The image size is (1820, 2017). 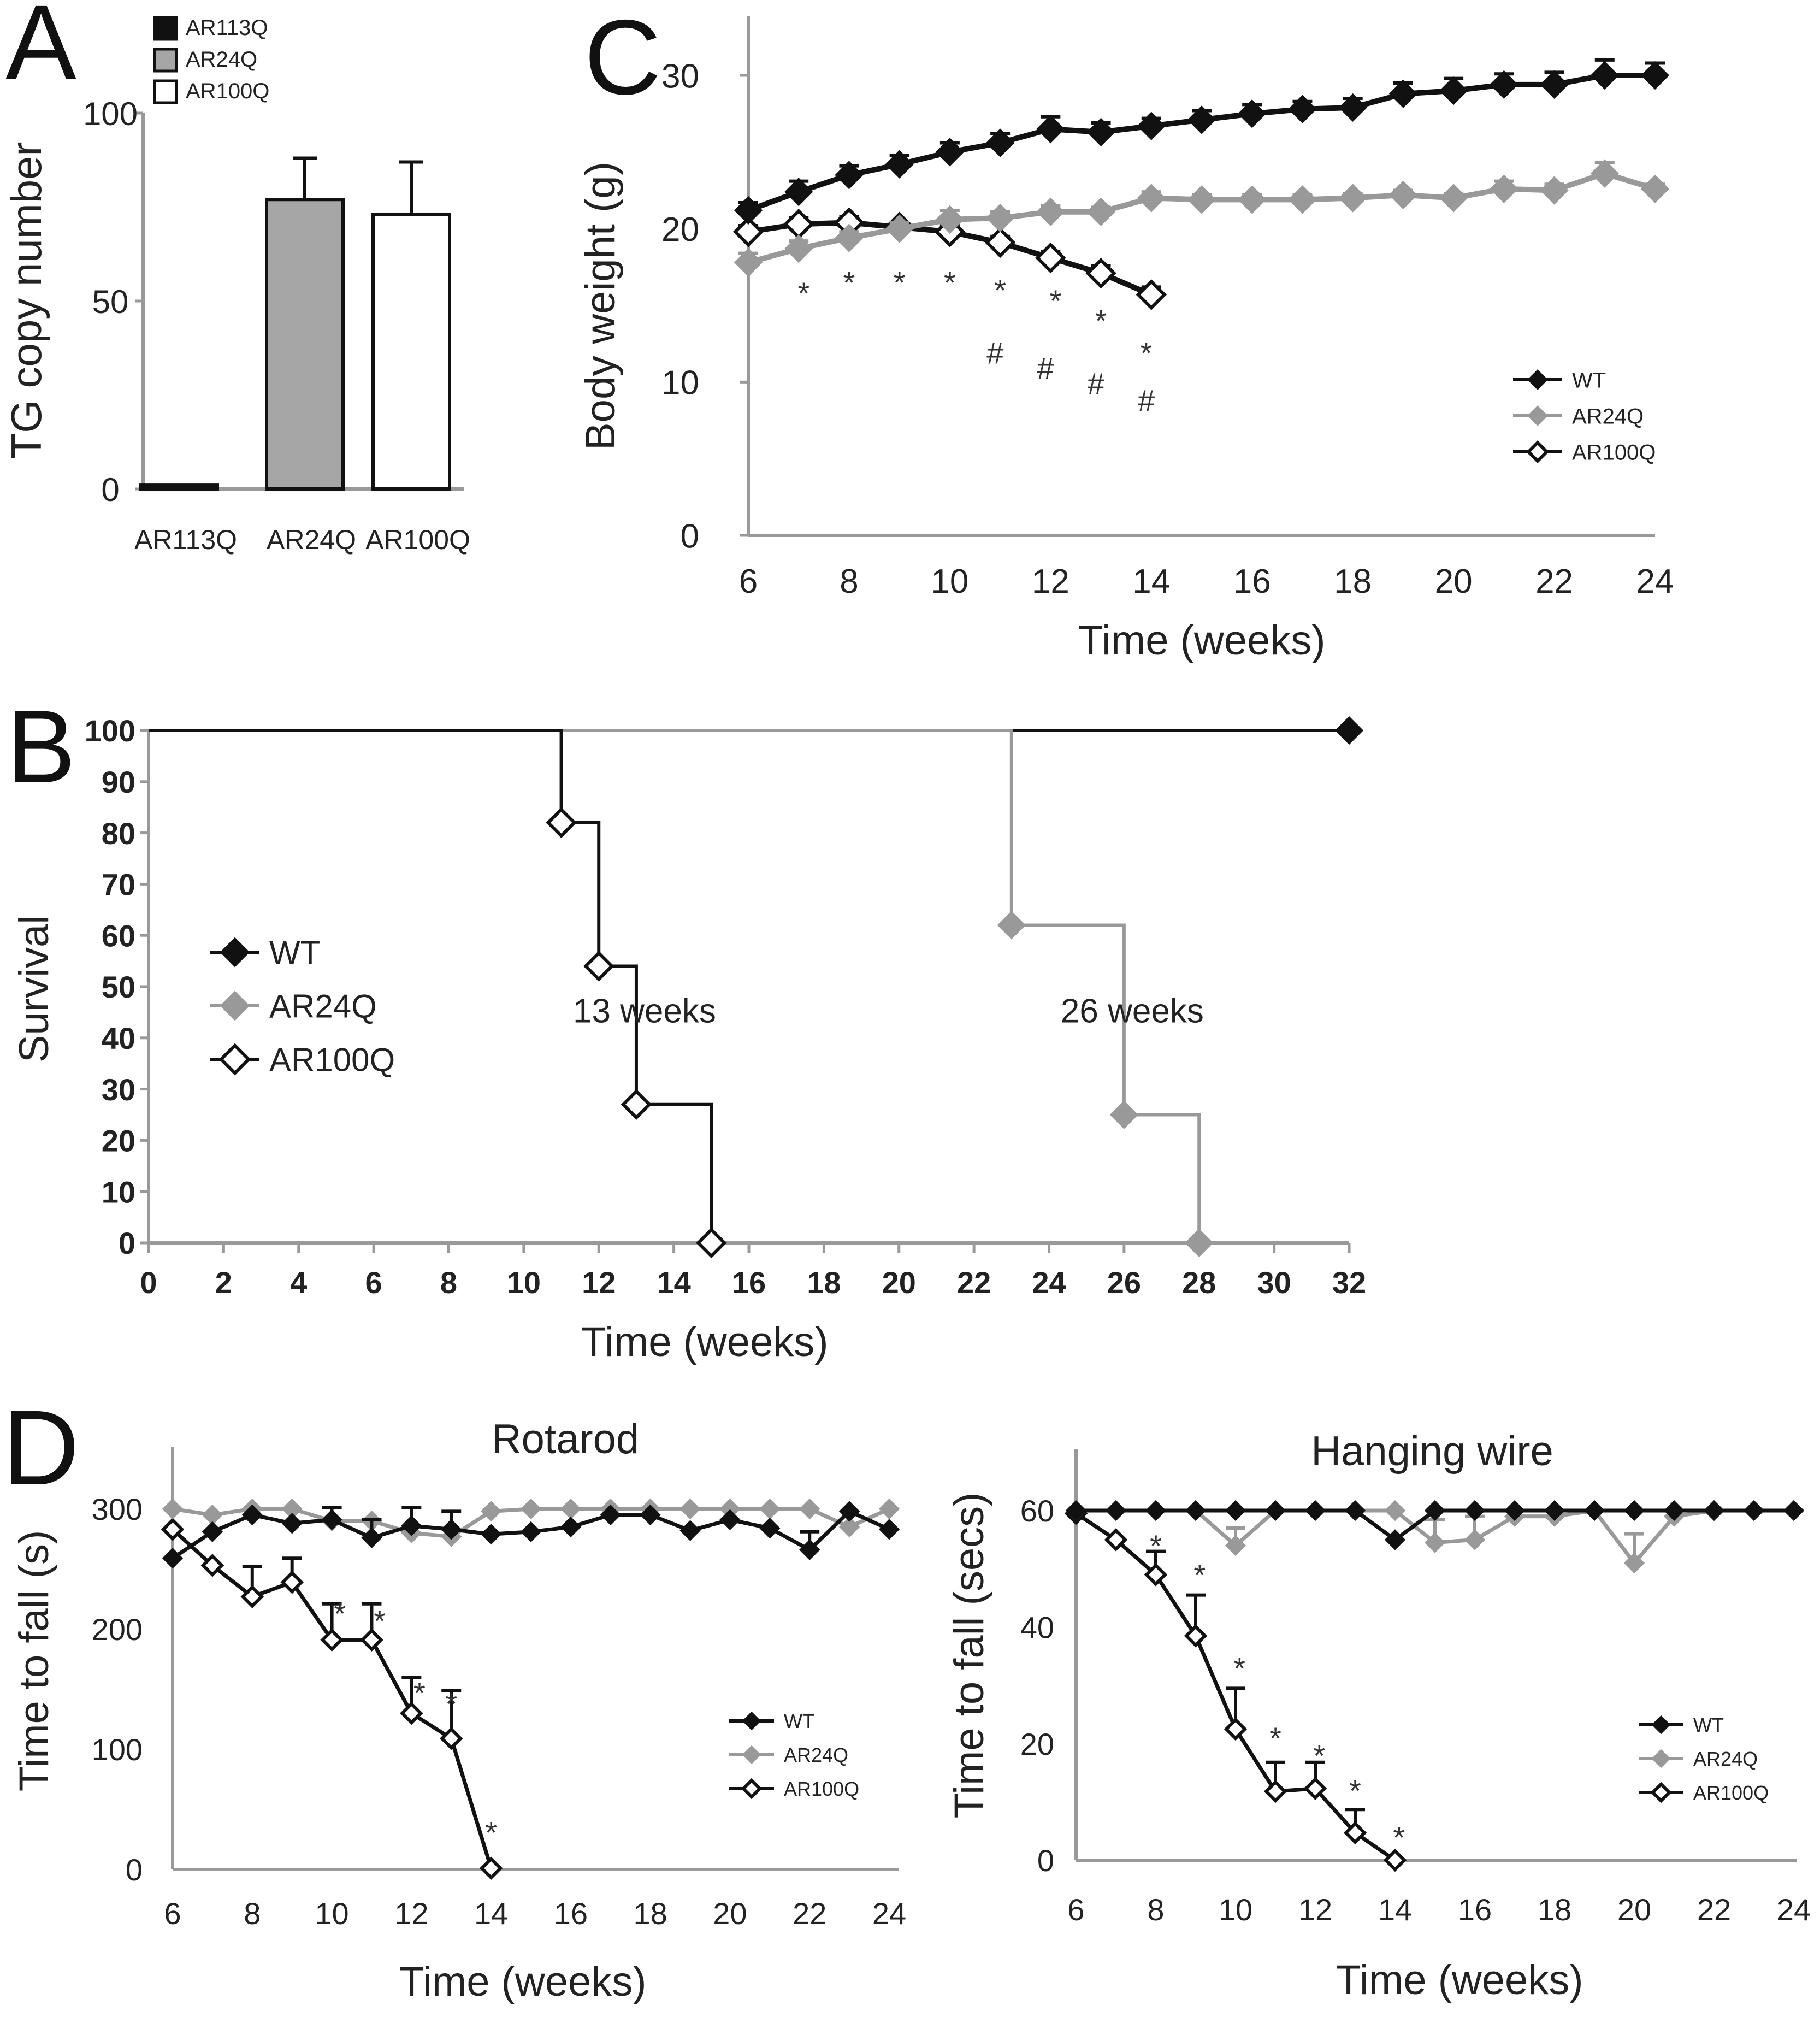 What do you see at coordinates (179, 487) in the screenshot?
I see `bar-ar113q` at bounding box center [179, 487].